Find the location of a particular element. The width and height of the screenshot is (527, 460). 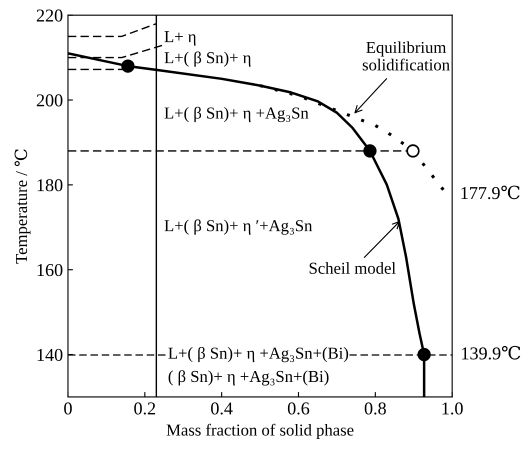

y-tick-label: 180 is located at coordinates (50, 185).